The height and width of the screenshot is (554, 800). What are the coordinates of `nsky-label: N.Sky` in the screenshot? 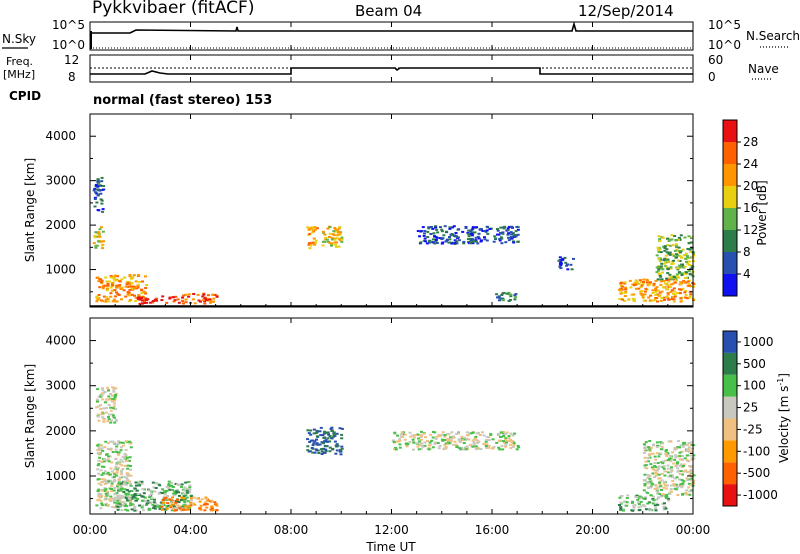 It's located at (19, 39).